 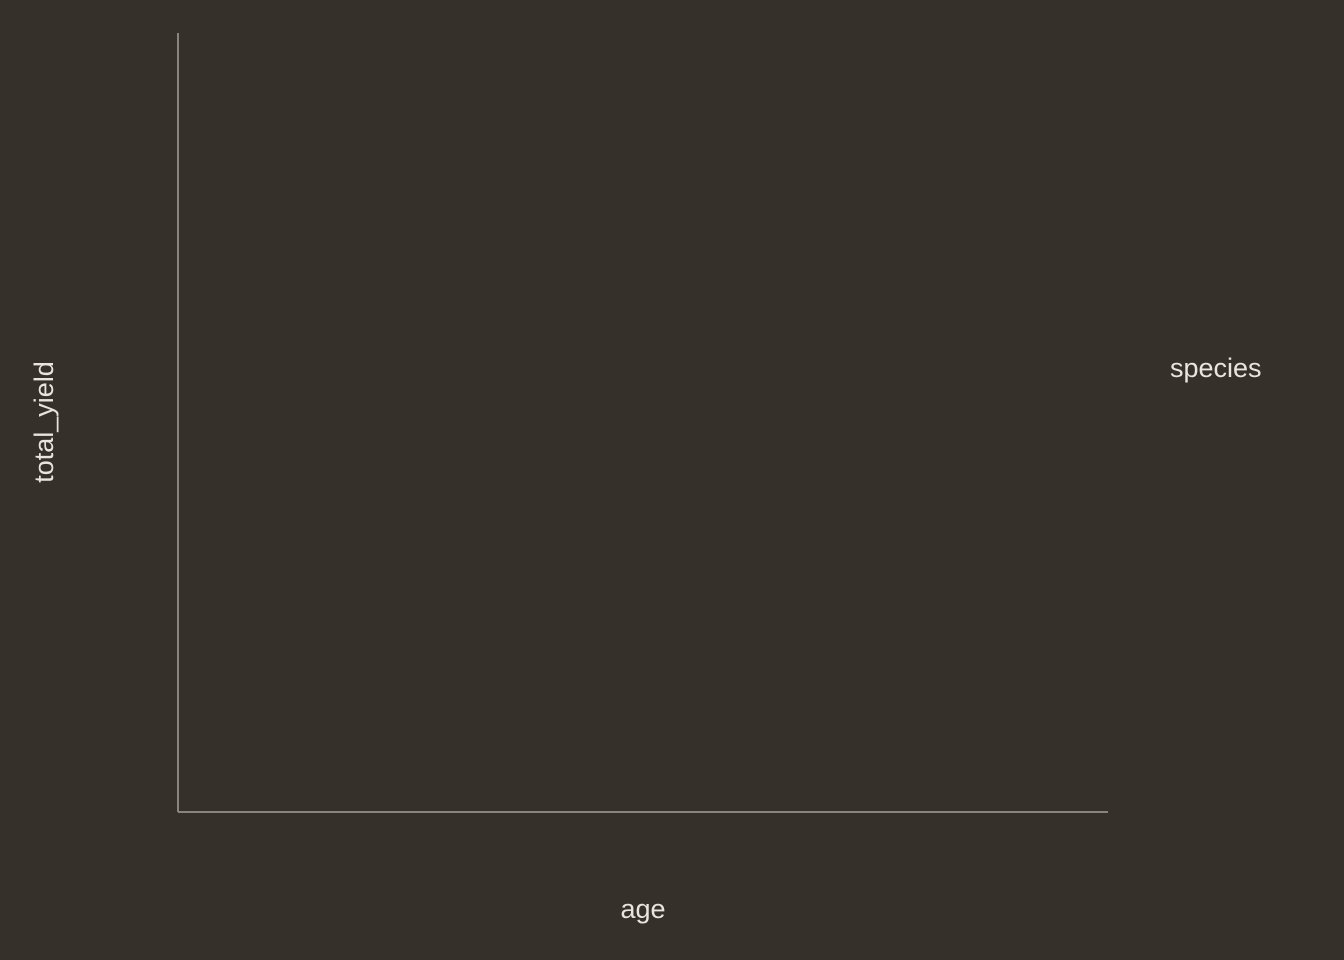 I want to click on legend: species, so click(x=1216, y=368).